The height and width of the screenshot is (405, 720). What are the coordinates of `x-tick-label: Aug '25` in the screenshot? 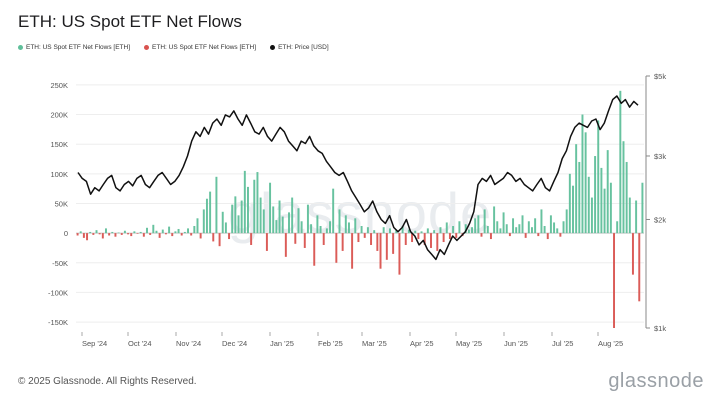 It's located at (610, 343).